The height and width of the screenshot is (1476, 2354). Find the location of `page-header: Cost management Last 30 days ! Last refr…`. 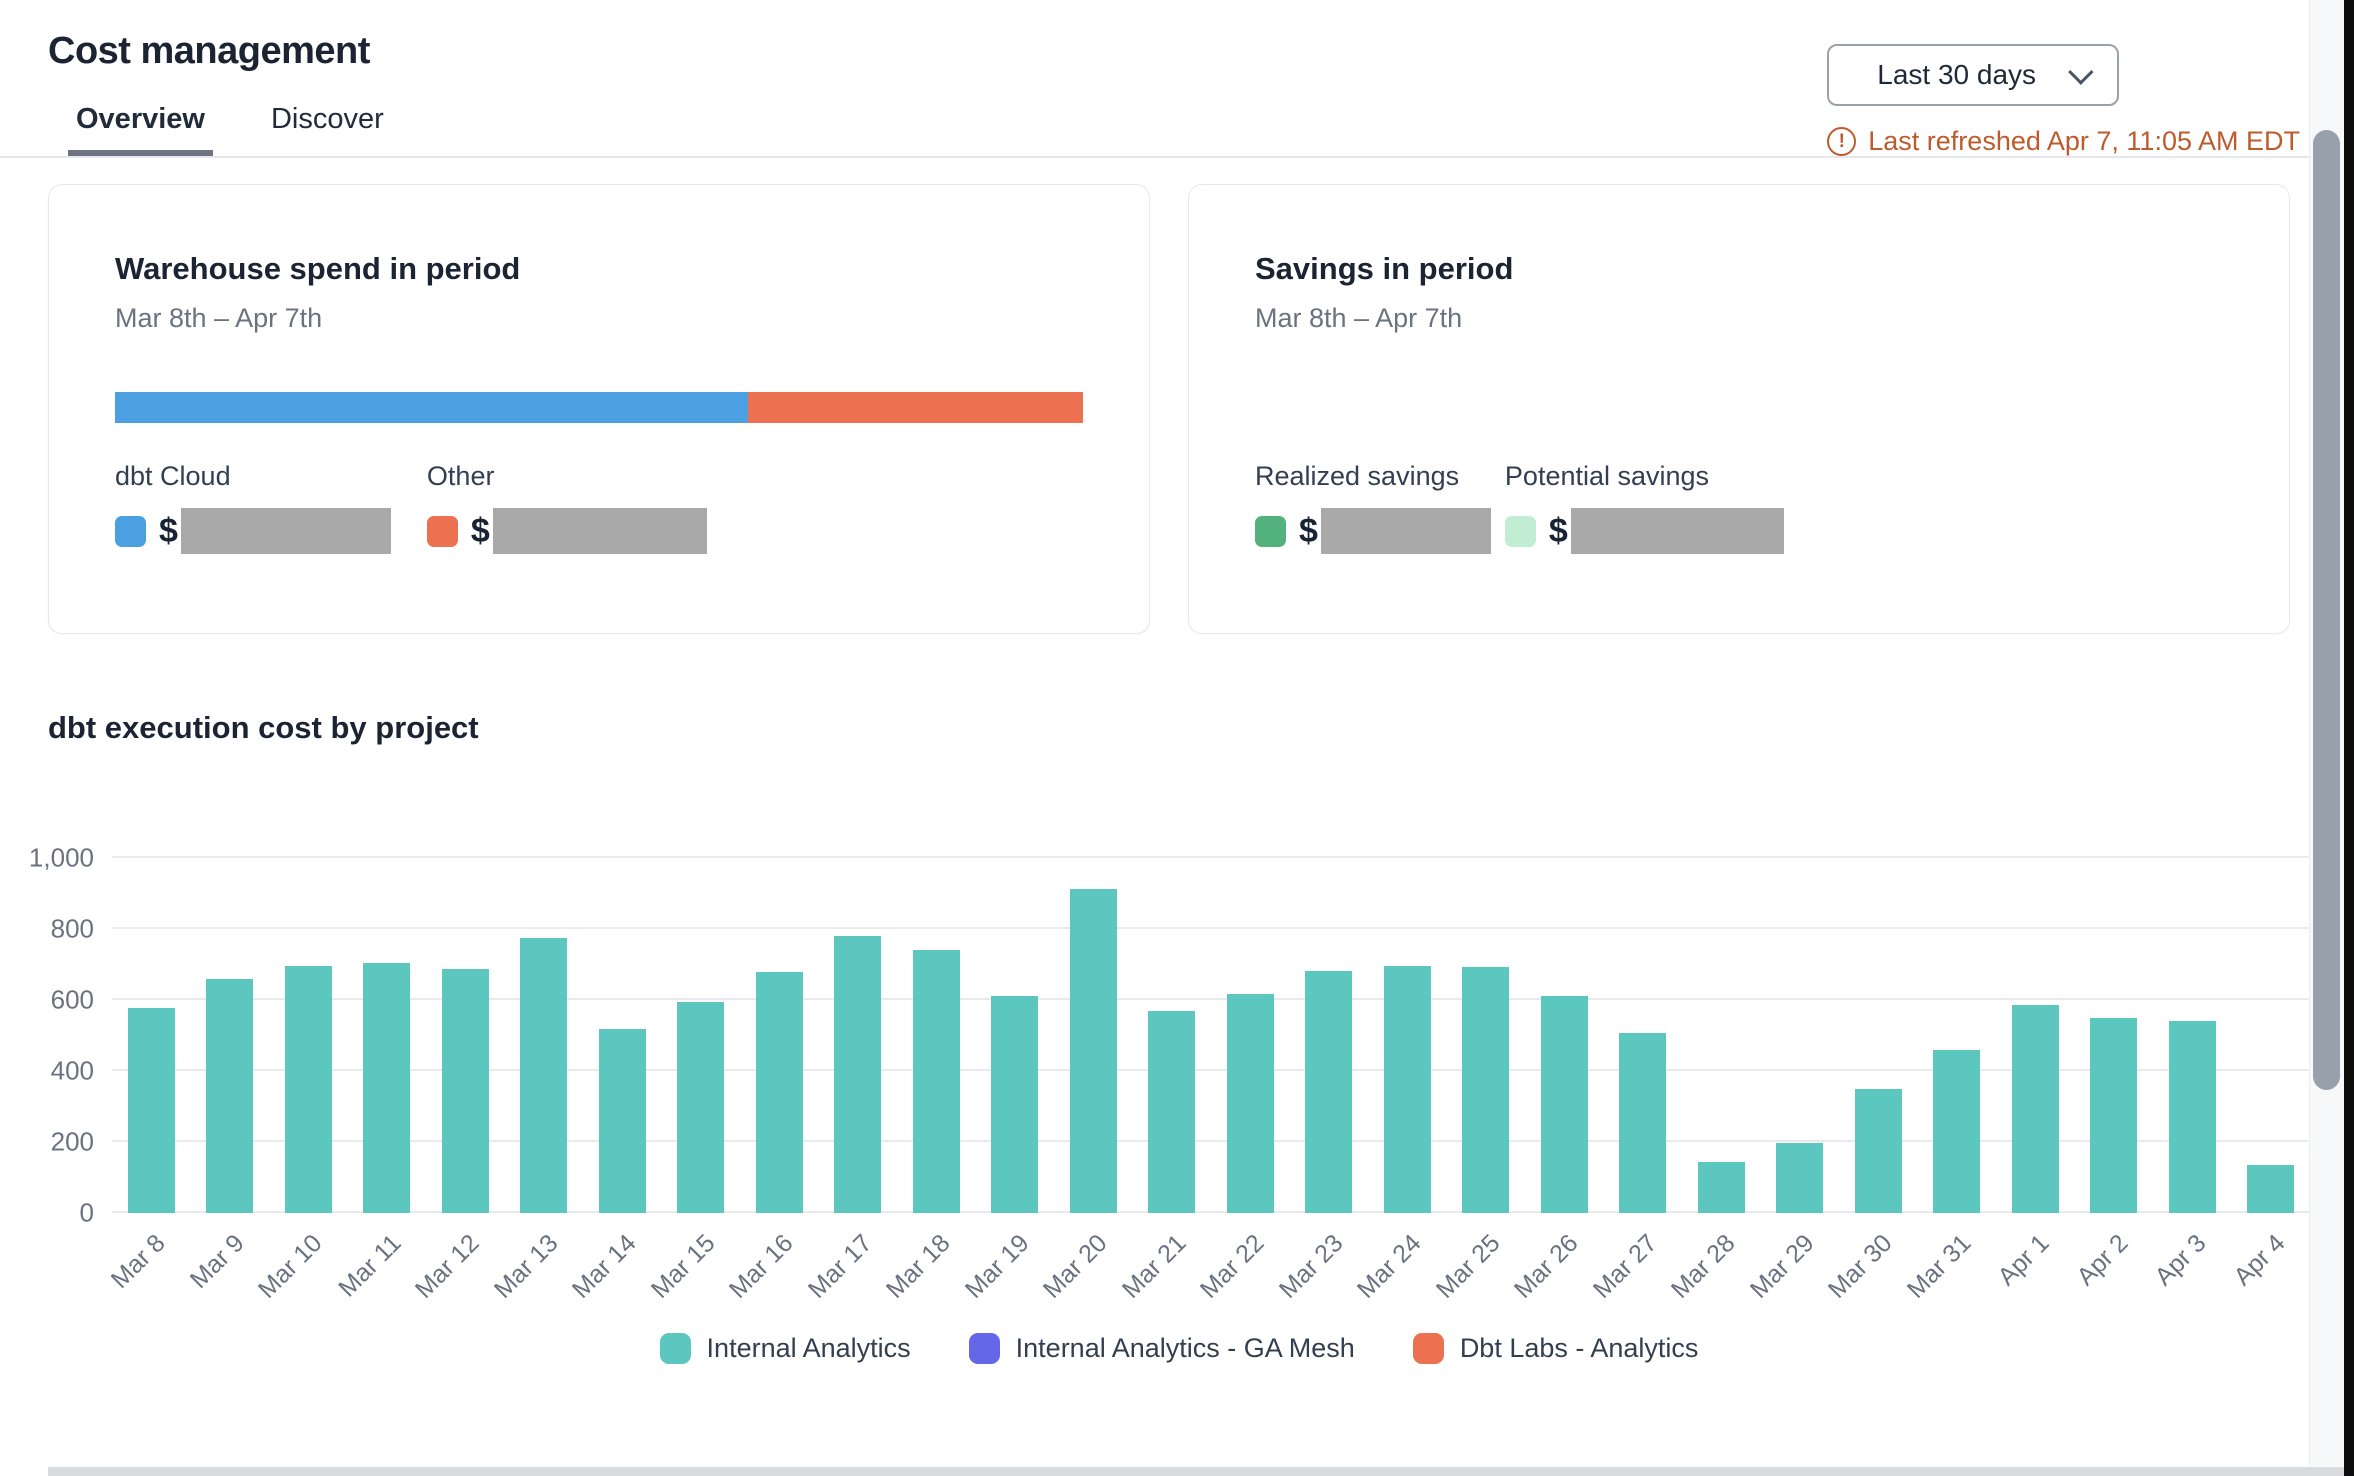

page-header: Cost management Last 30 days ! Last refr… is located at coordinates (1177, 78).